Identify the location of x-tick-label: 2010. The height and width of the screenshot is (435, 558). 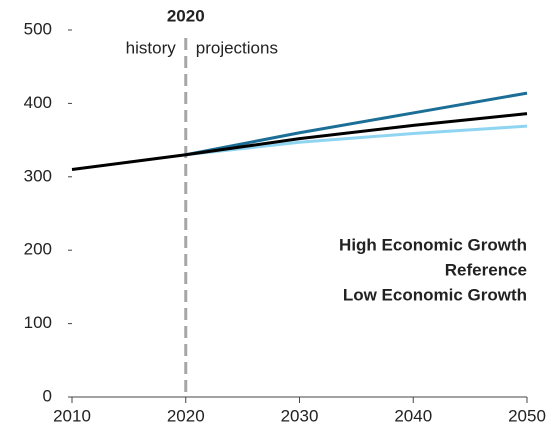
(72, 415).